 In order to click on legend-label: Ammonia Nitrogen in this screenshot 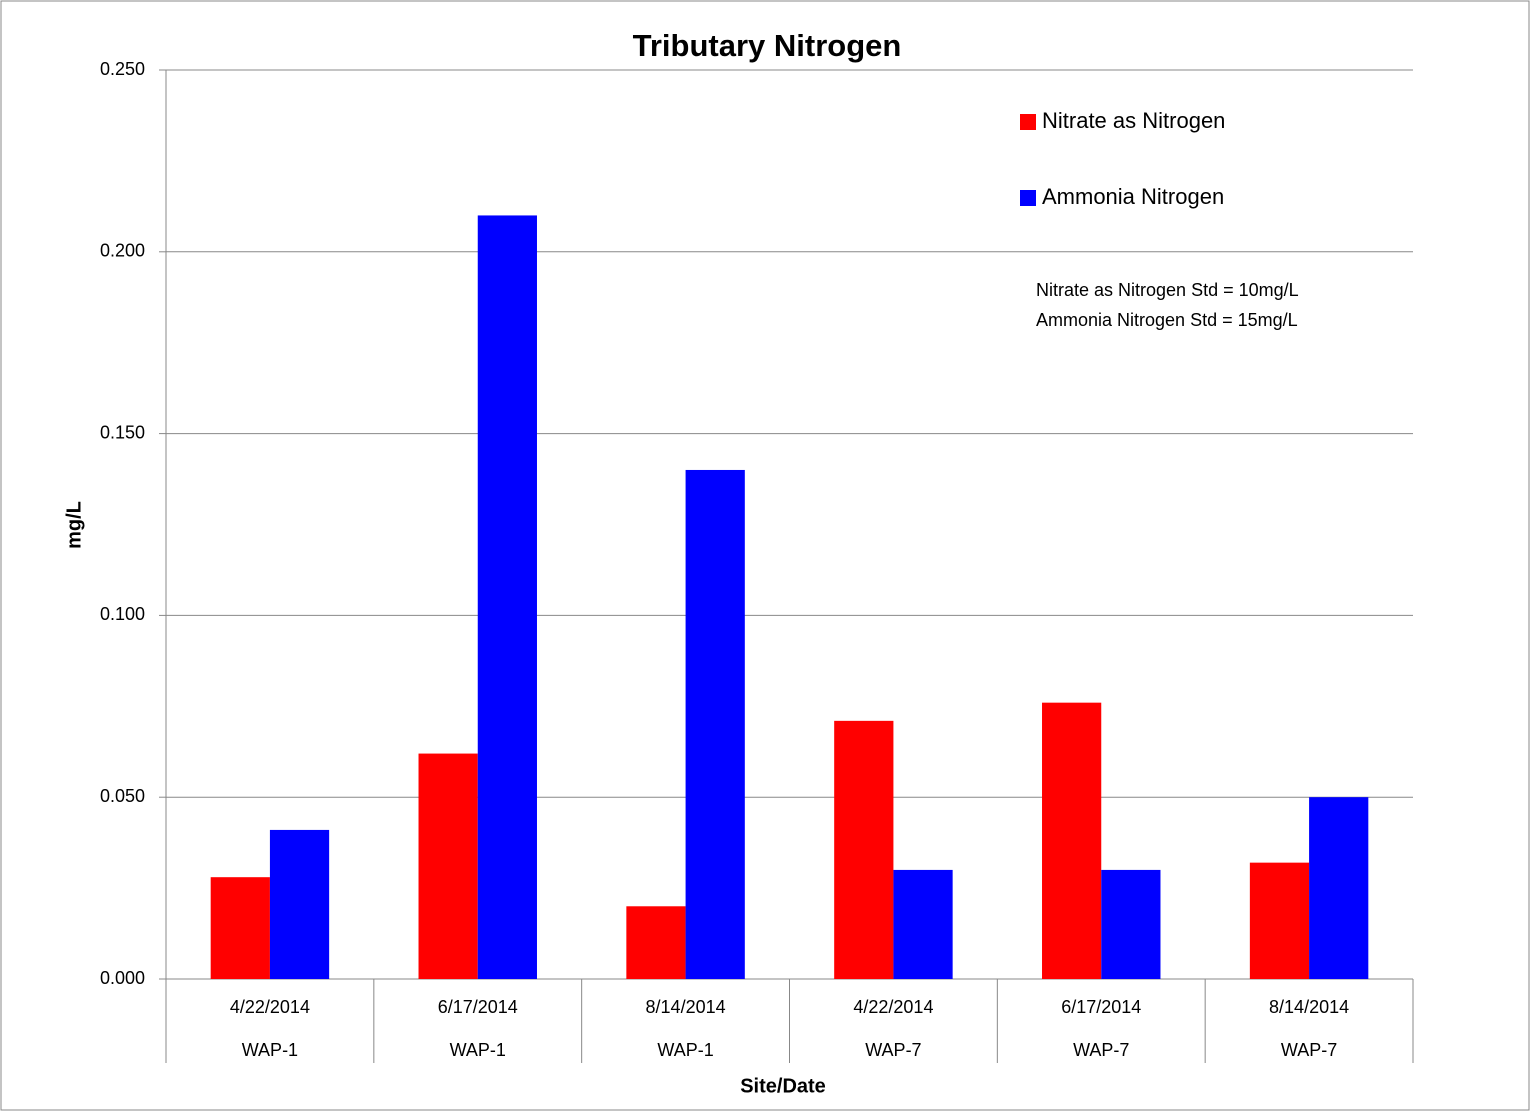, I will do `click(1133, 196)`.